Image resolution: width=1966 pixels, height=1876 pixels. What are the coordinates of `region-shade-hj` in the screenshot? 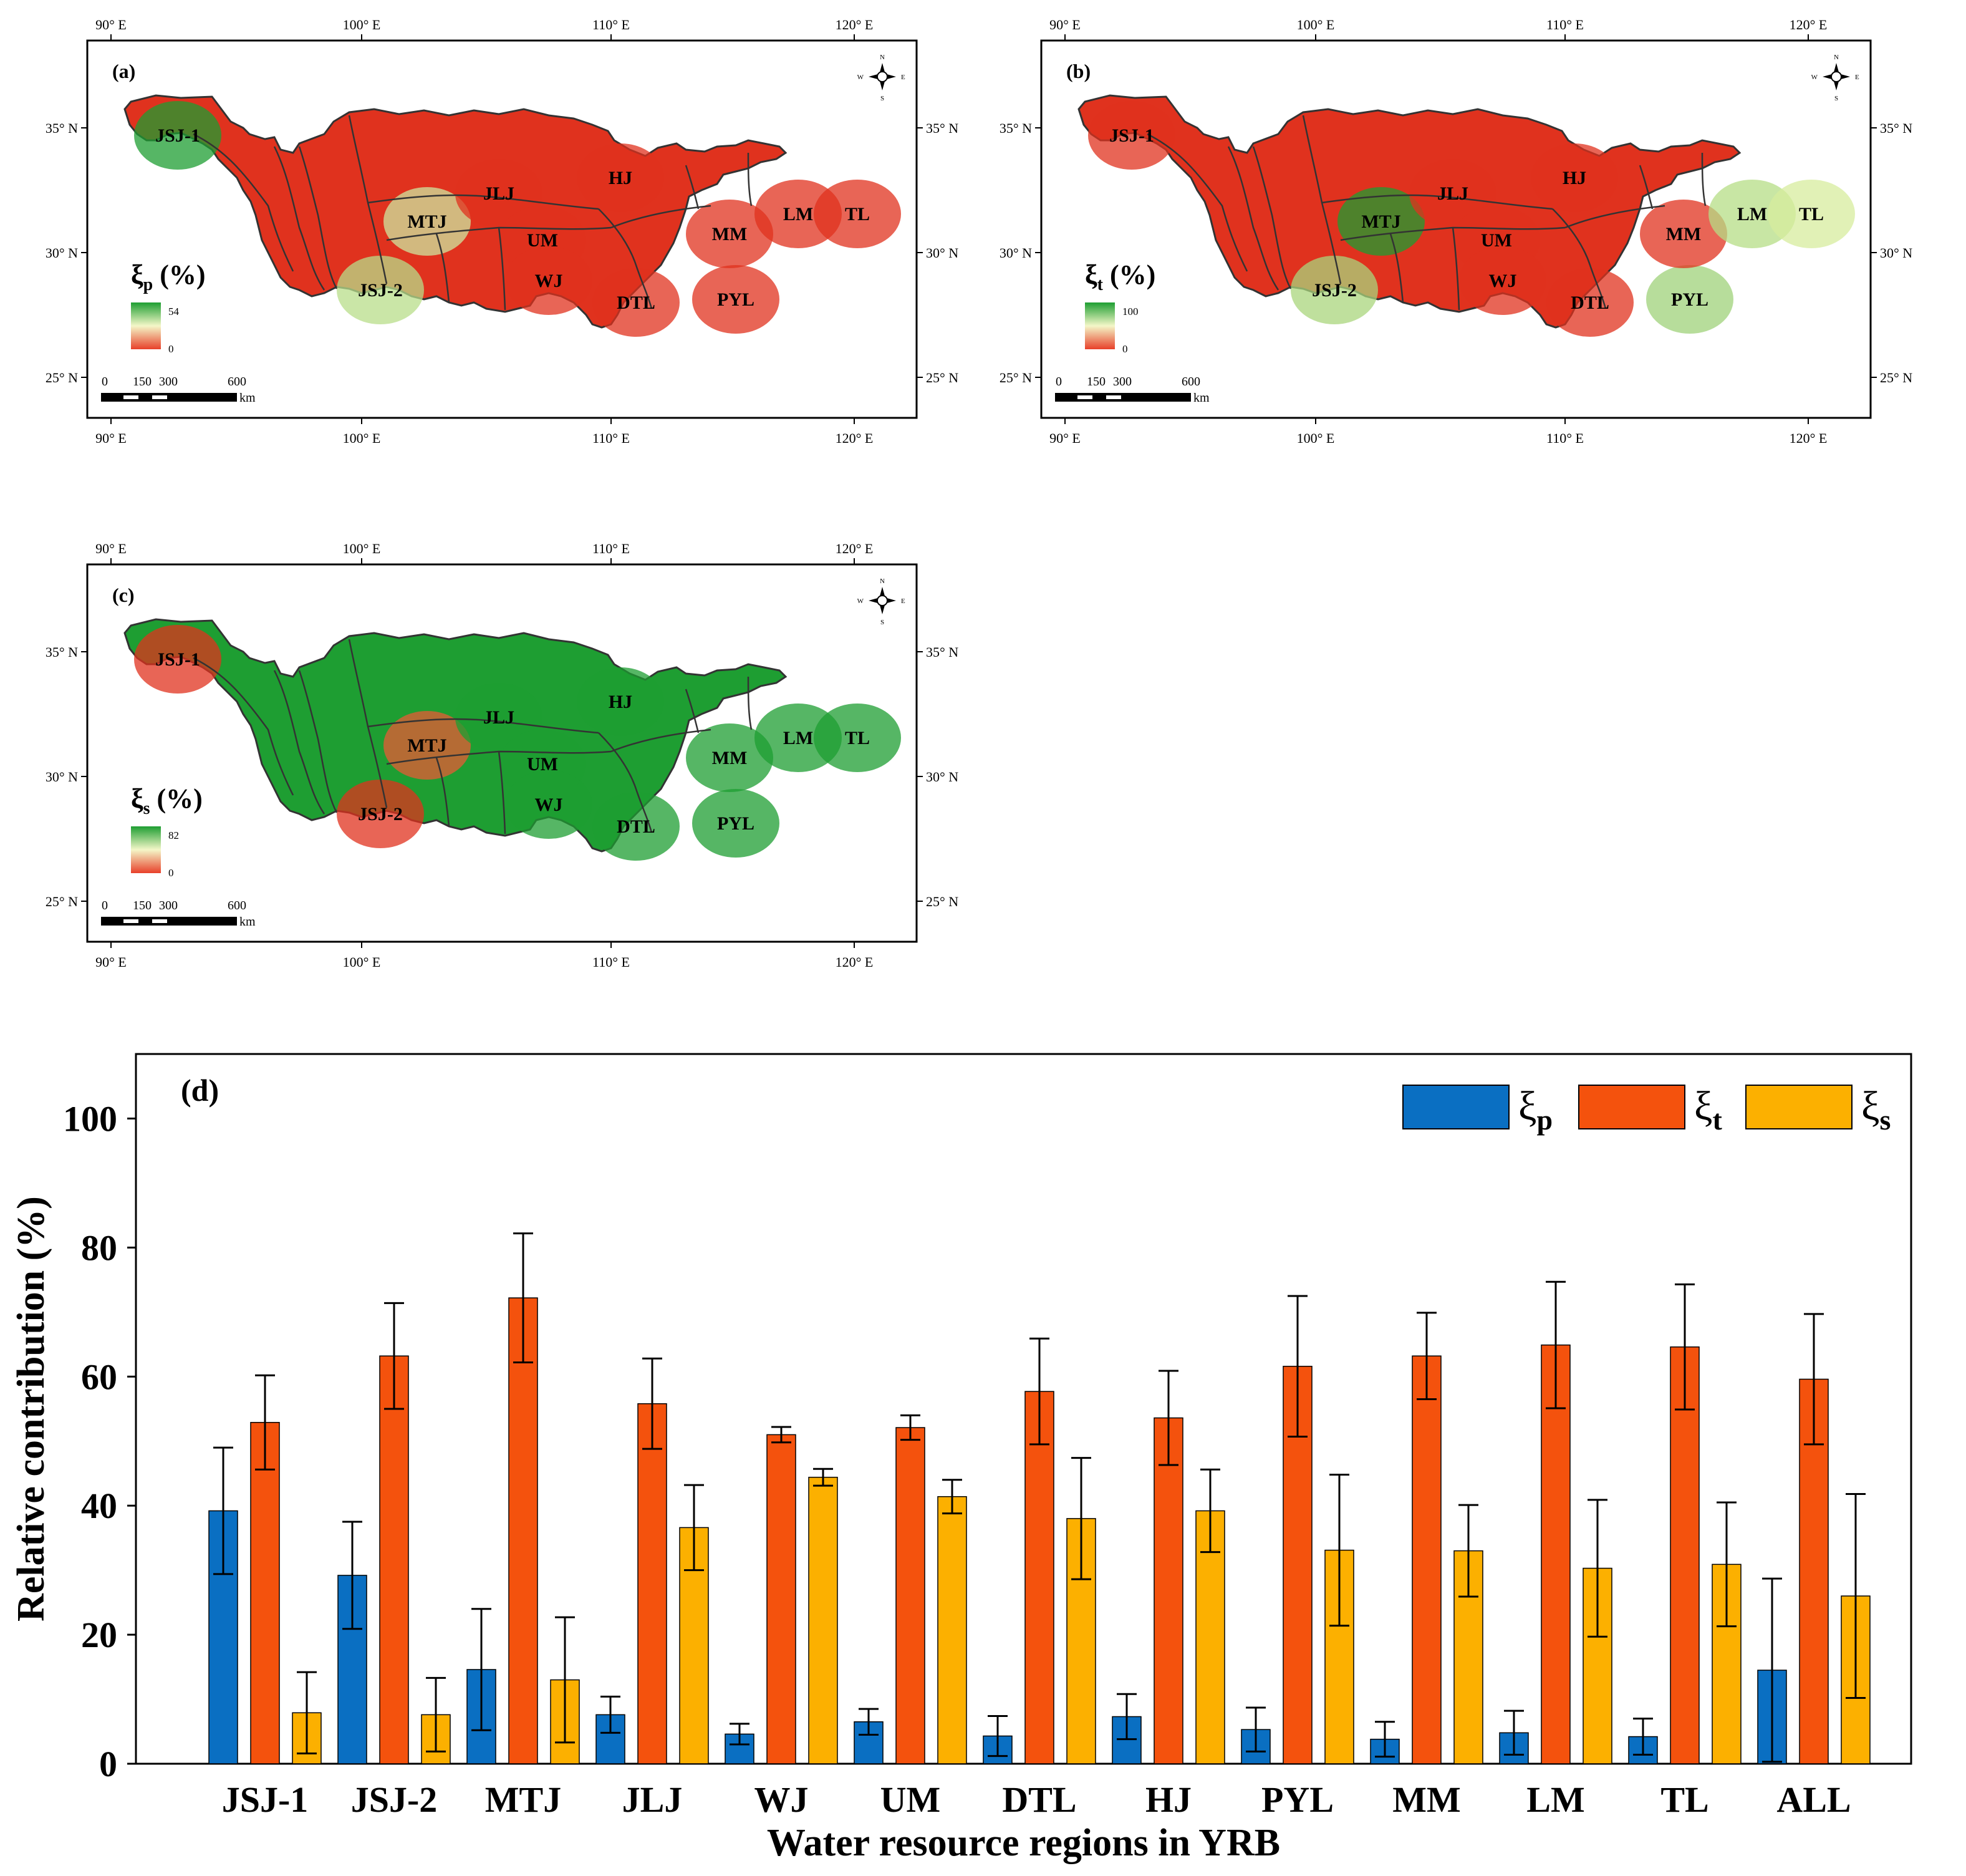 It's located at (1574, 177).